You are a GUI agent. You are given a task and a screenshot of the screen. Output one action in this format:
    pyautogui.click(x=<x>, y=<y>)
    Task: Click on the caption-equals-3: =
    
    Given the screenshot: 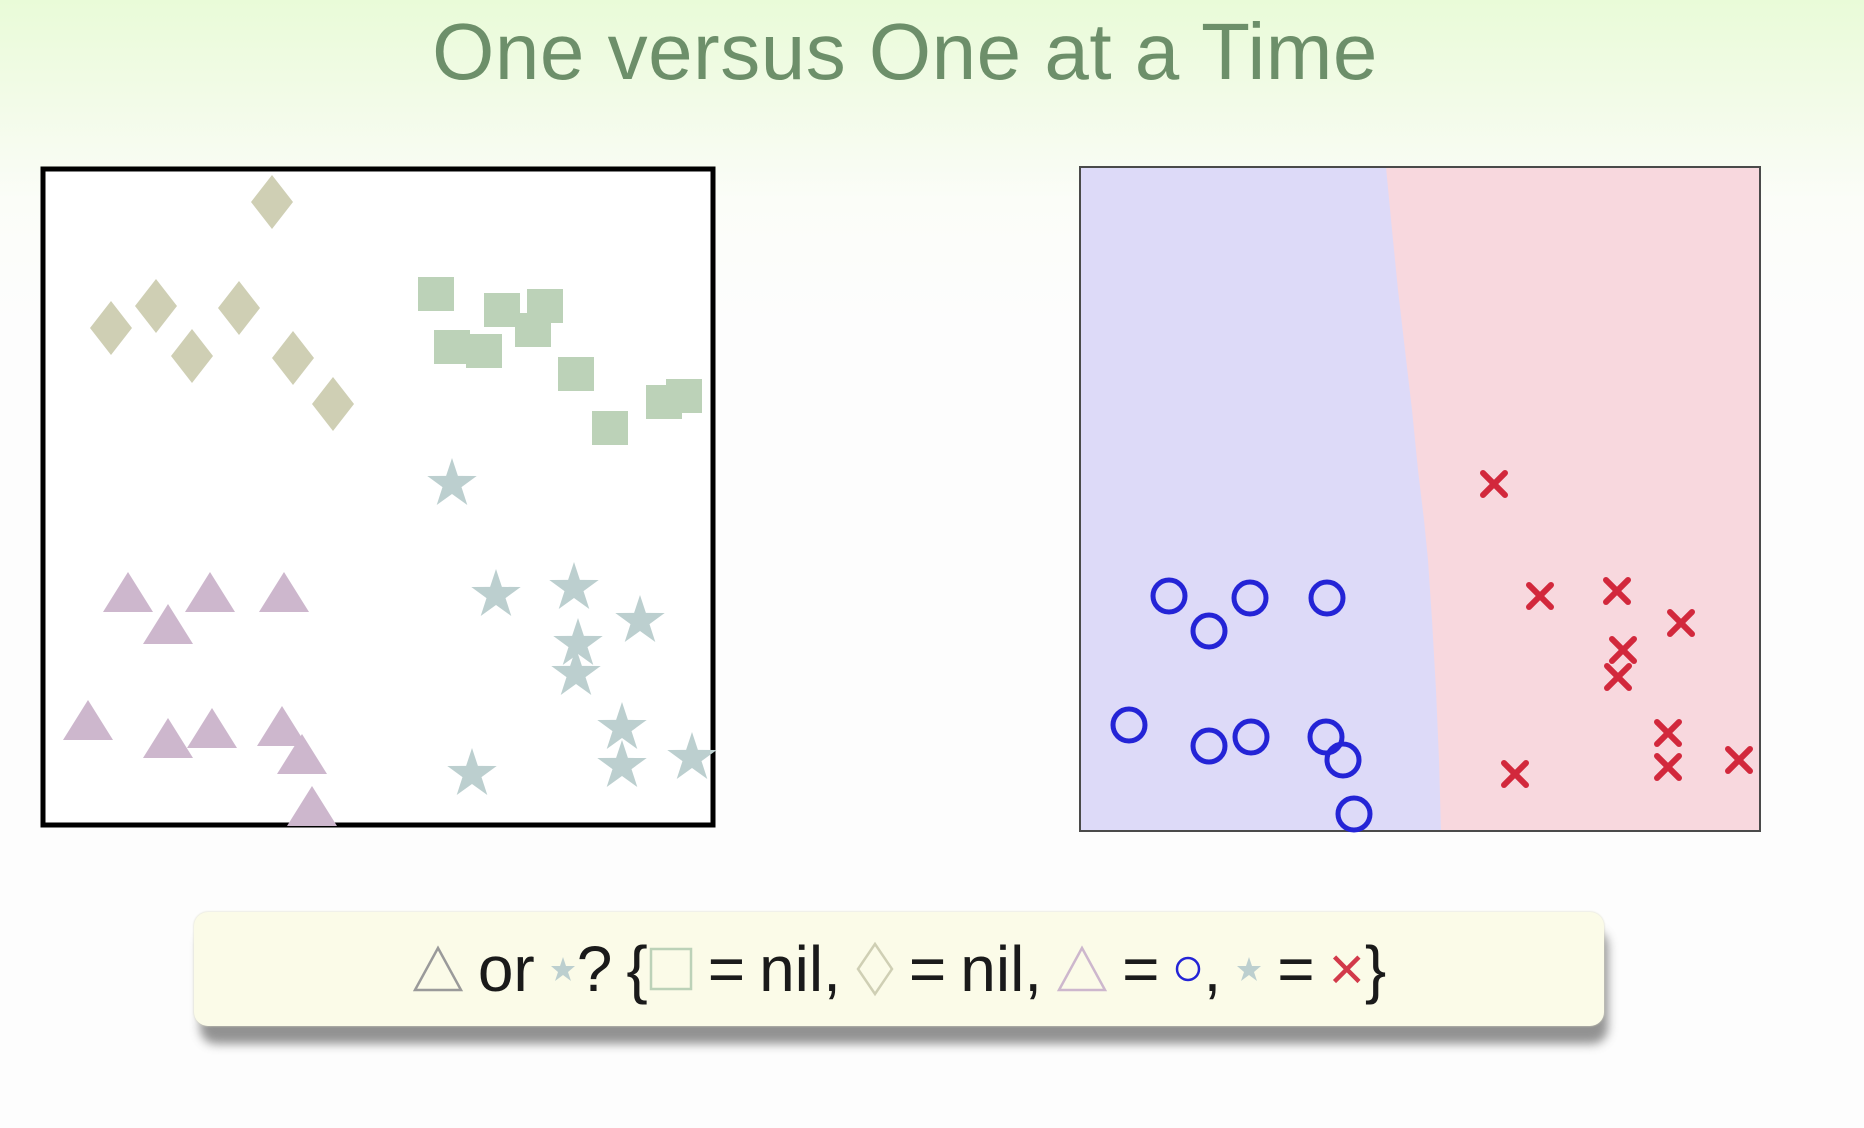 What is the action you would take?
    pyautogui.click(x=1141, y=969)
    